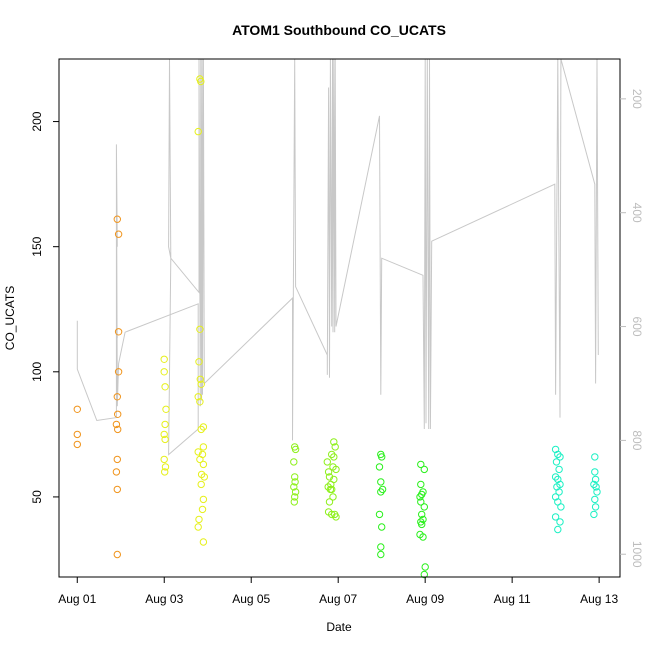 The height and width of the screenshot is (650, 650). What do you see at coordinates (512, 599) in the screenshot?
I see `x-tick-label: Aug 11` at bounding box center [512, 599].